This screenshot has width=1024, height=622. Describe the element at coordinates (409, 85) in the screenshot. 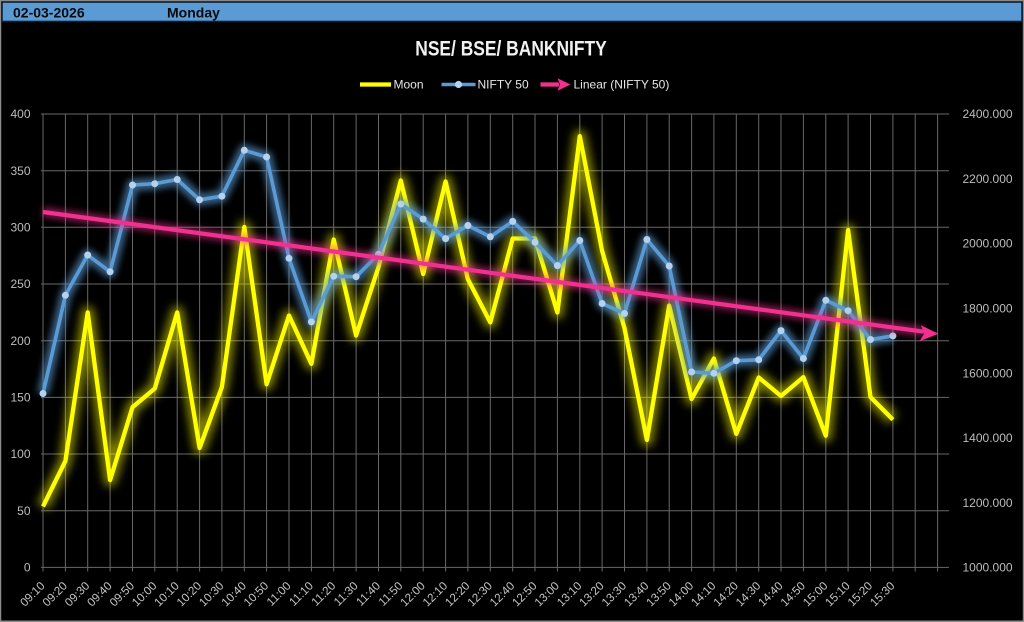

I see `svg-text: Moon` at that location.